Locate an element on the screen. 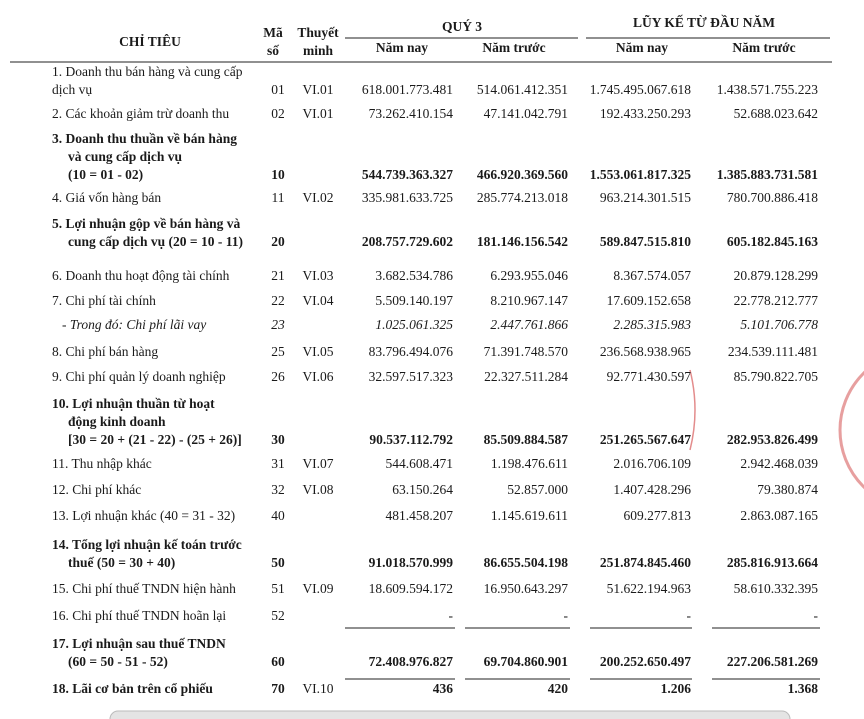  row-value: 1.025.061.325 is located at coordinates (414, 324).